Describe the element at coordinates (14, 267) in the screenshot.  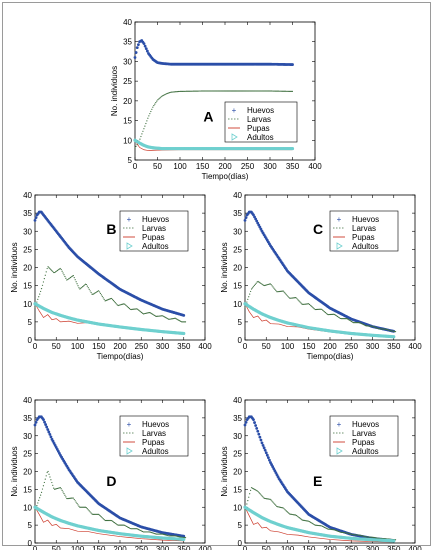
I see `y-axis-label: No. individuos` at that location.